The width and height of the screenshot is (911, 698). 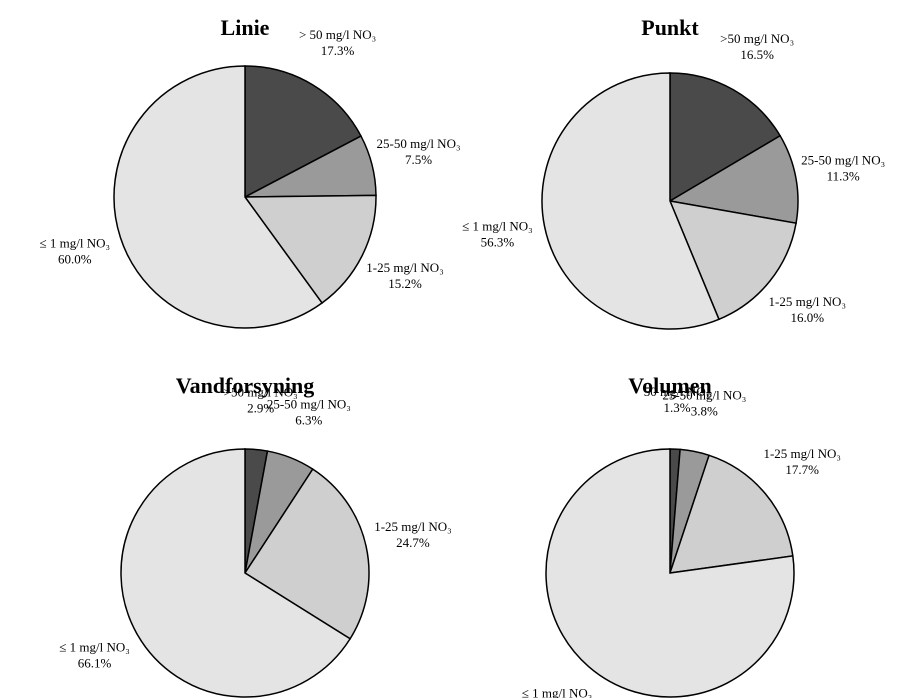 What do you see at coordinates (405, 283) in the screenshot?
I see `slice-value: 15.2%` at bounding box center [405, 283].